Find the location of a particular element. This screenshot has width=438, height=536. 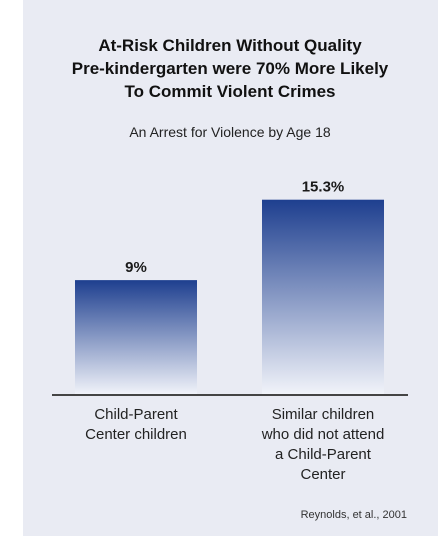

value-label-1: 9% is located at coordinates (136, 267).